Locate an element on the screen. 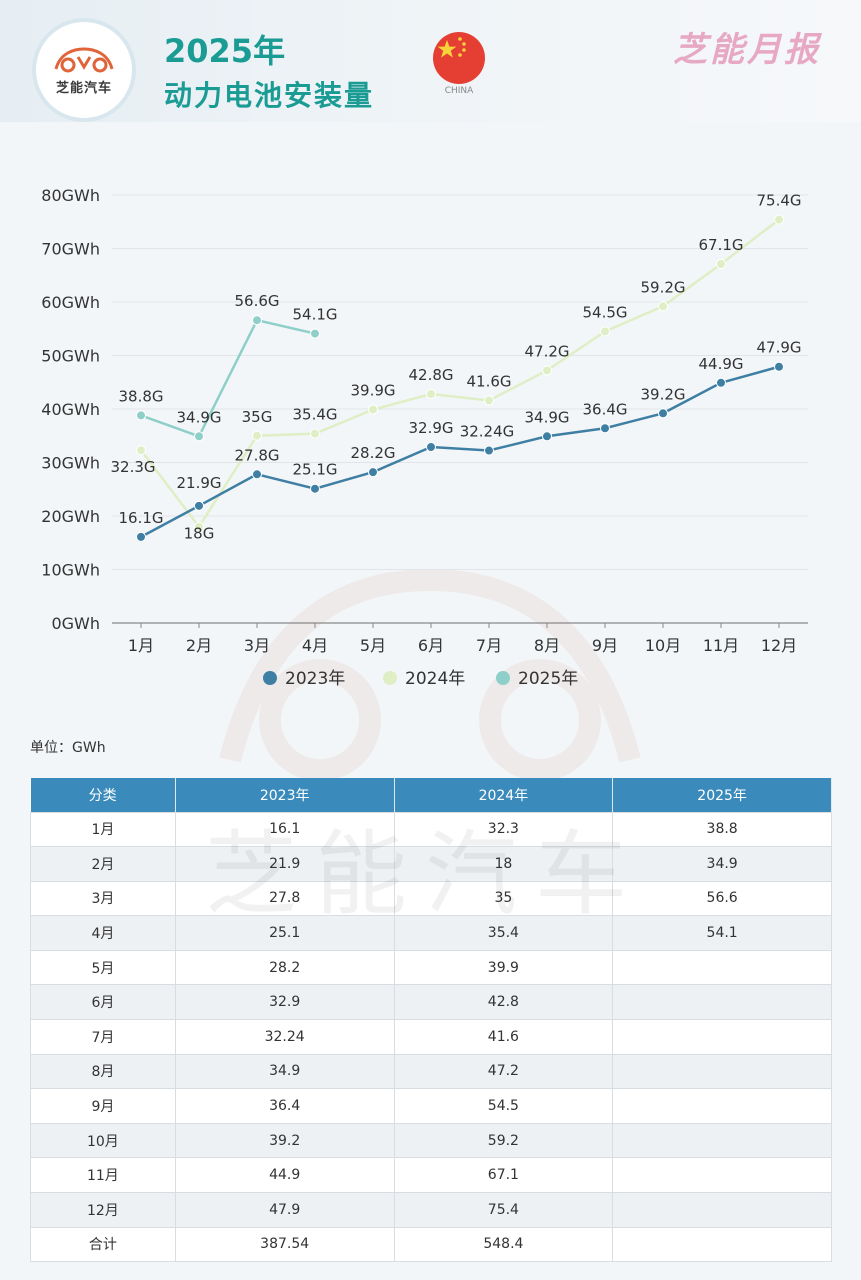 This screenshot has height=1280, width=861. row-label-cell: 1月 is located at coordinates (103, 829).